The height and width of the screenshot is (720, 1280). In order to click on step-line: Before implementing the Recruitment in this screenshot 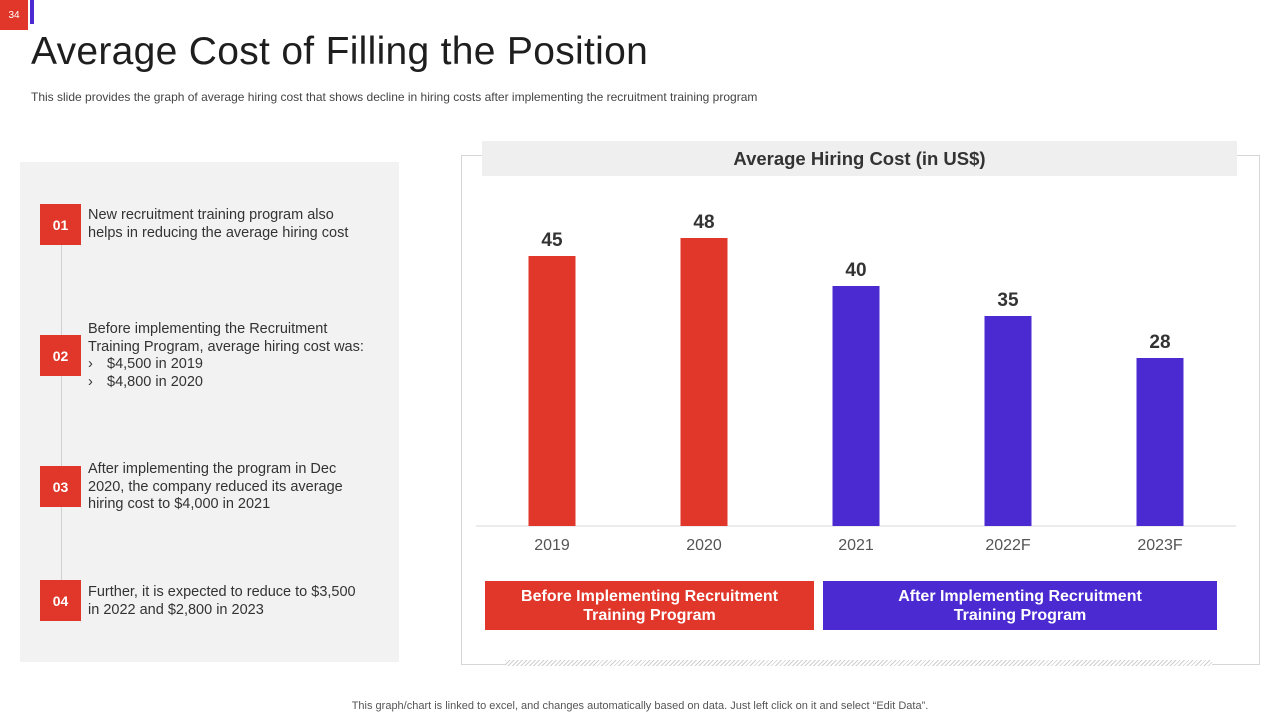, I will do `click(208, 329)`.